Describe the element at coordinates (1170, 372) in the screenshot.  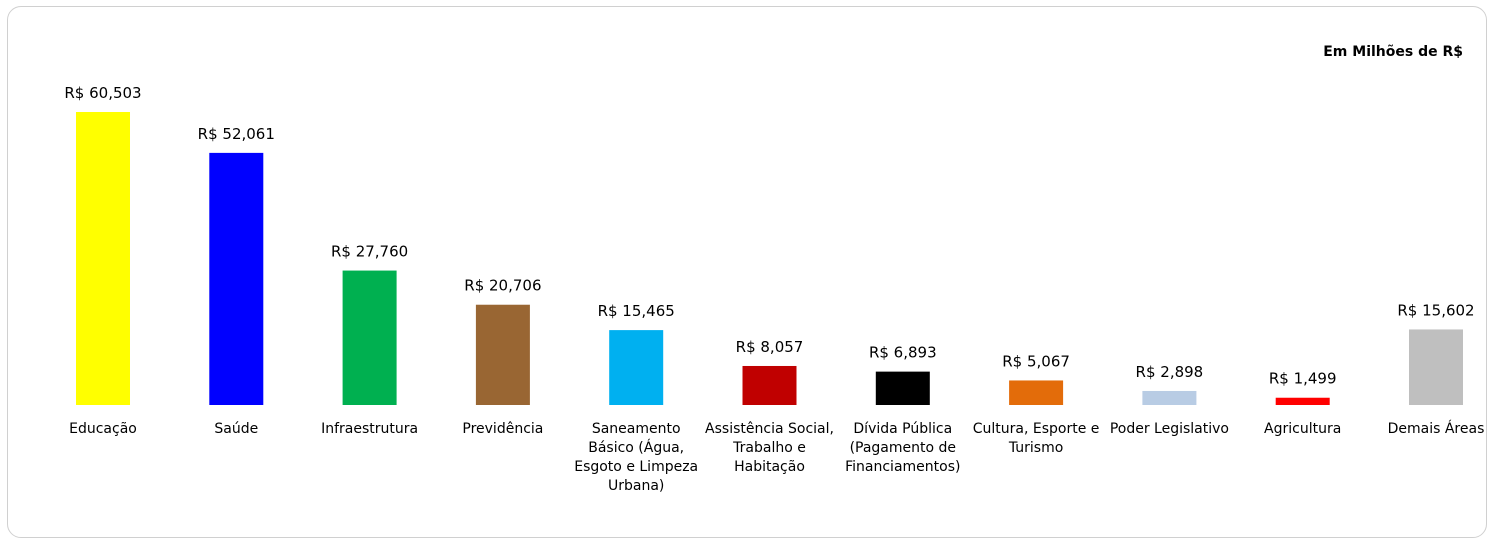
I see `value-label: R$ 2,898` at that location.